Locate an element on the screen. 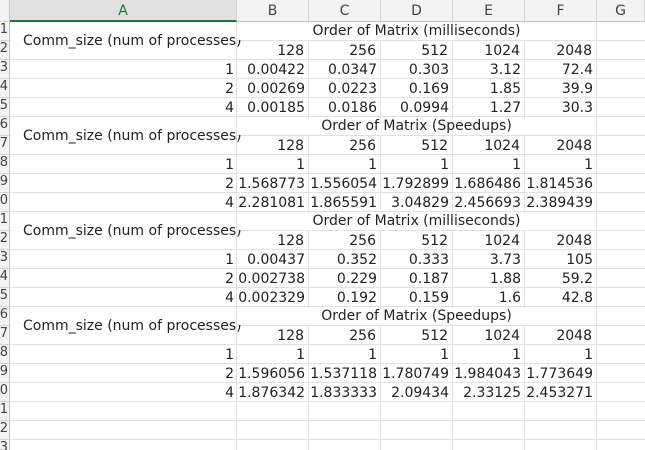 This screenshot has height=450, width=645. value-cell: 1.865591 is located at coordinates (343, 203).